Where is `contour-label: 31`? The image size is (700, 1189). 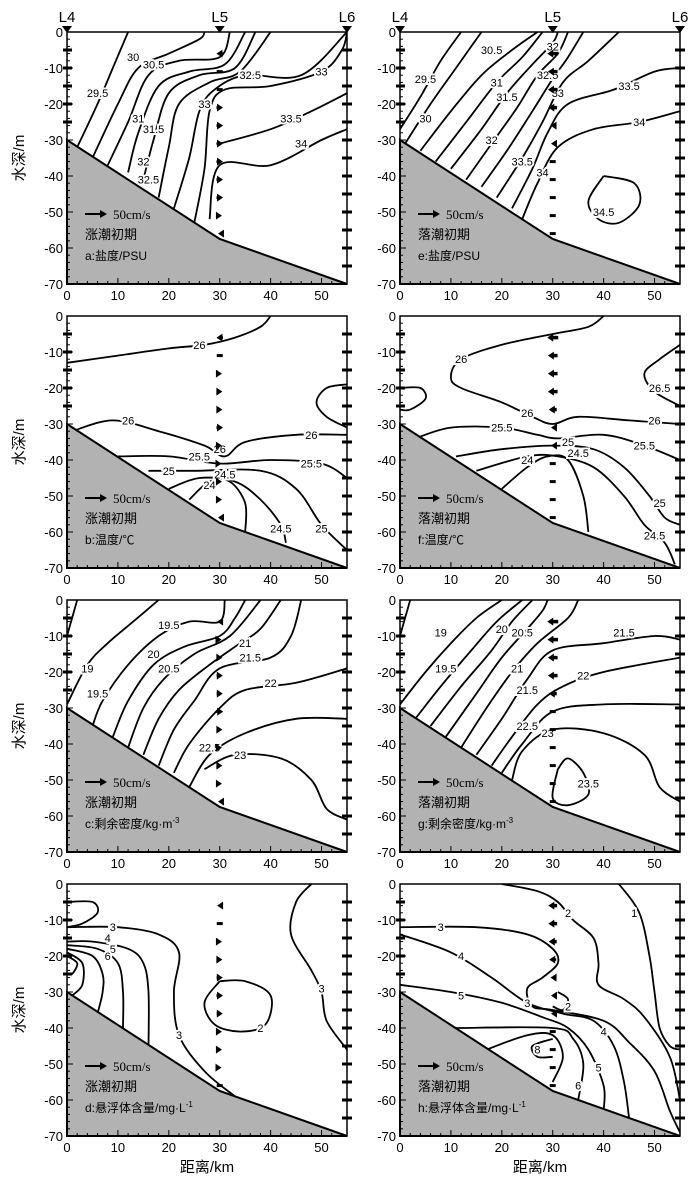
contour-label: 31 is located at coordinates (138, 119).